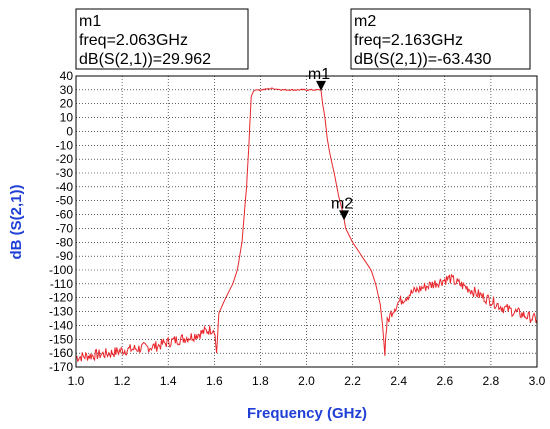 This screenshot has width=550, height=429. Describe the element at coordinates (260, 381) in the screenshot. I see `x-tick-label: 1.8` at that location.